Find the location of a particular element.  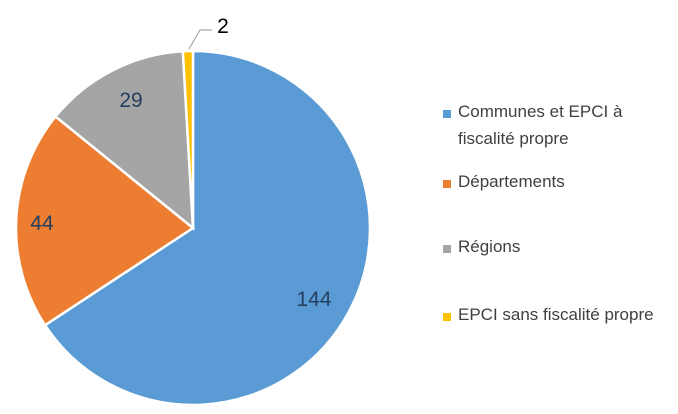

slice-departements is located at coordinates (105, 220).